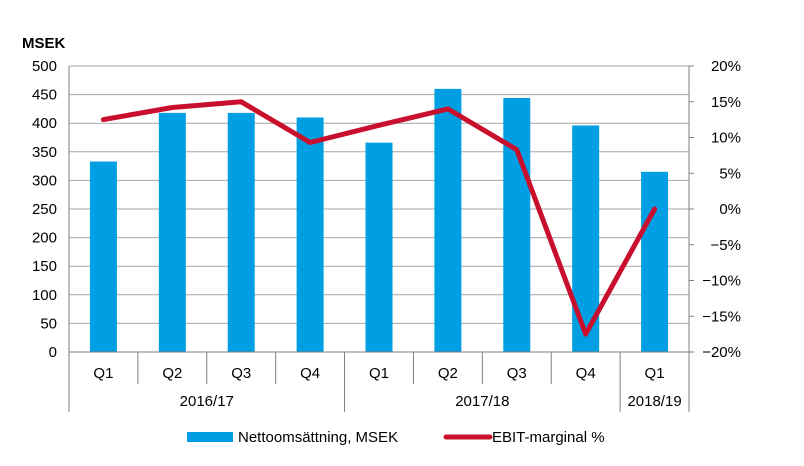  Describe the element at coordinates (44, 95) in the screenshot. I see `left-tick-label: 450` at that location.